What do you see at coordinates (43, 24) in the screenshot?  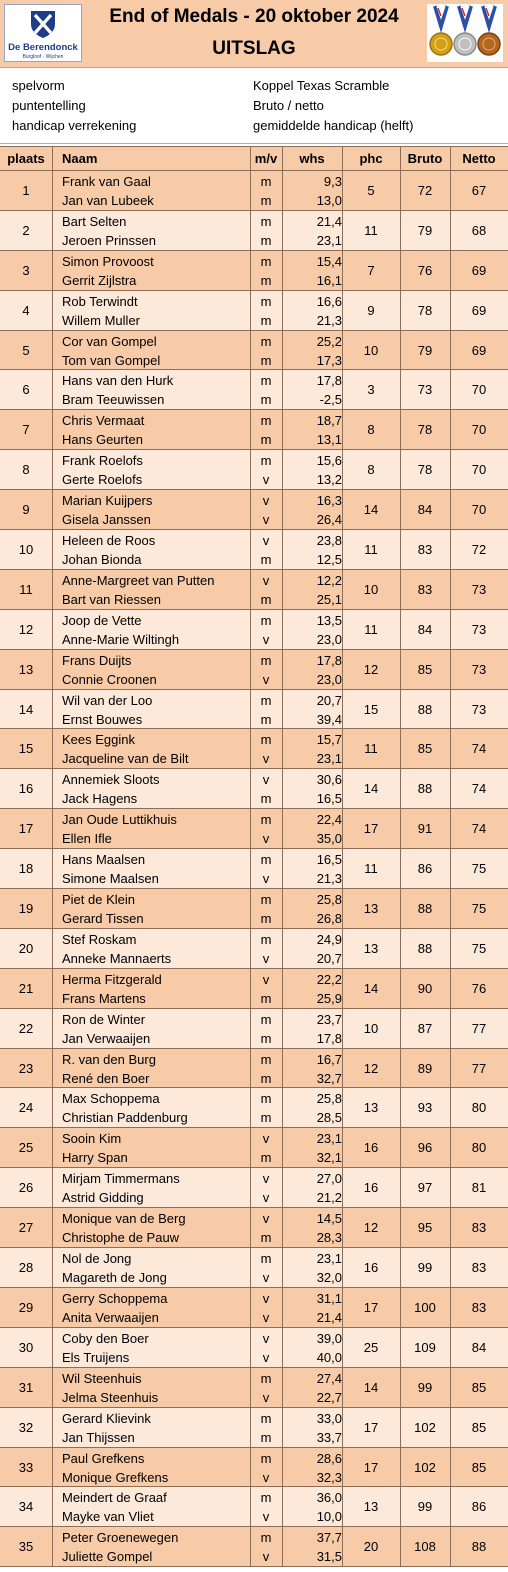 I see `shield-icon` at bounding box center [43, 24].